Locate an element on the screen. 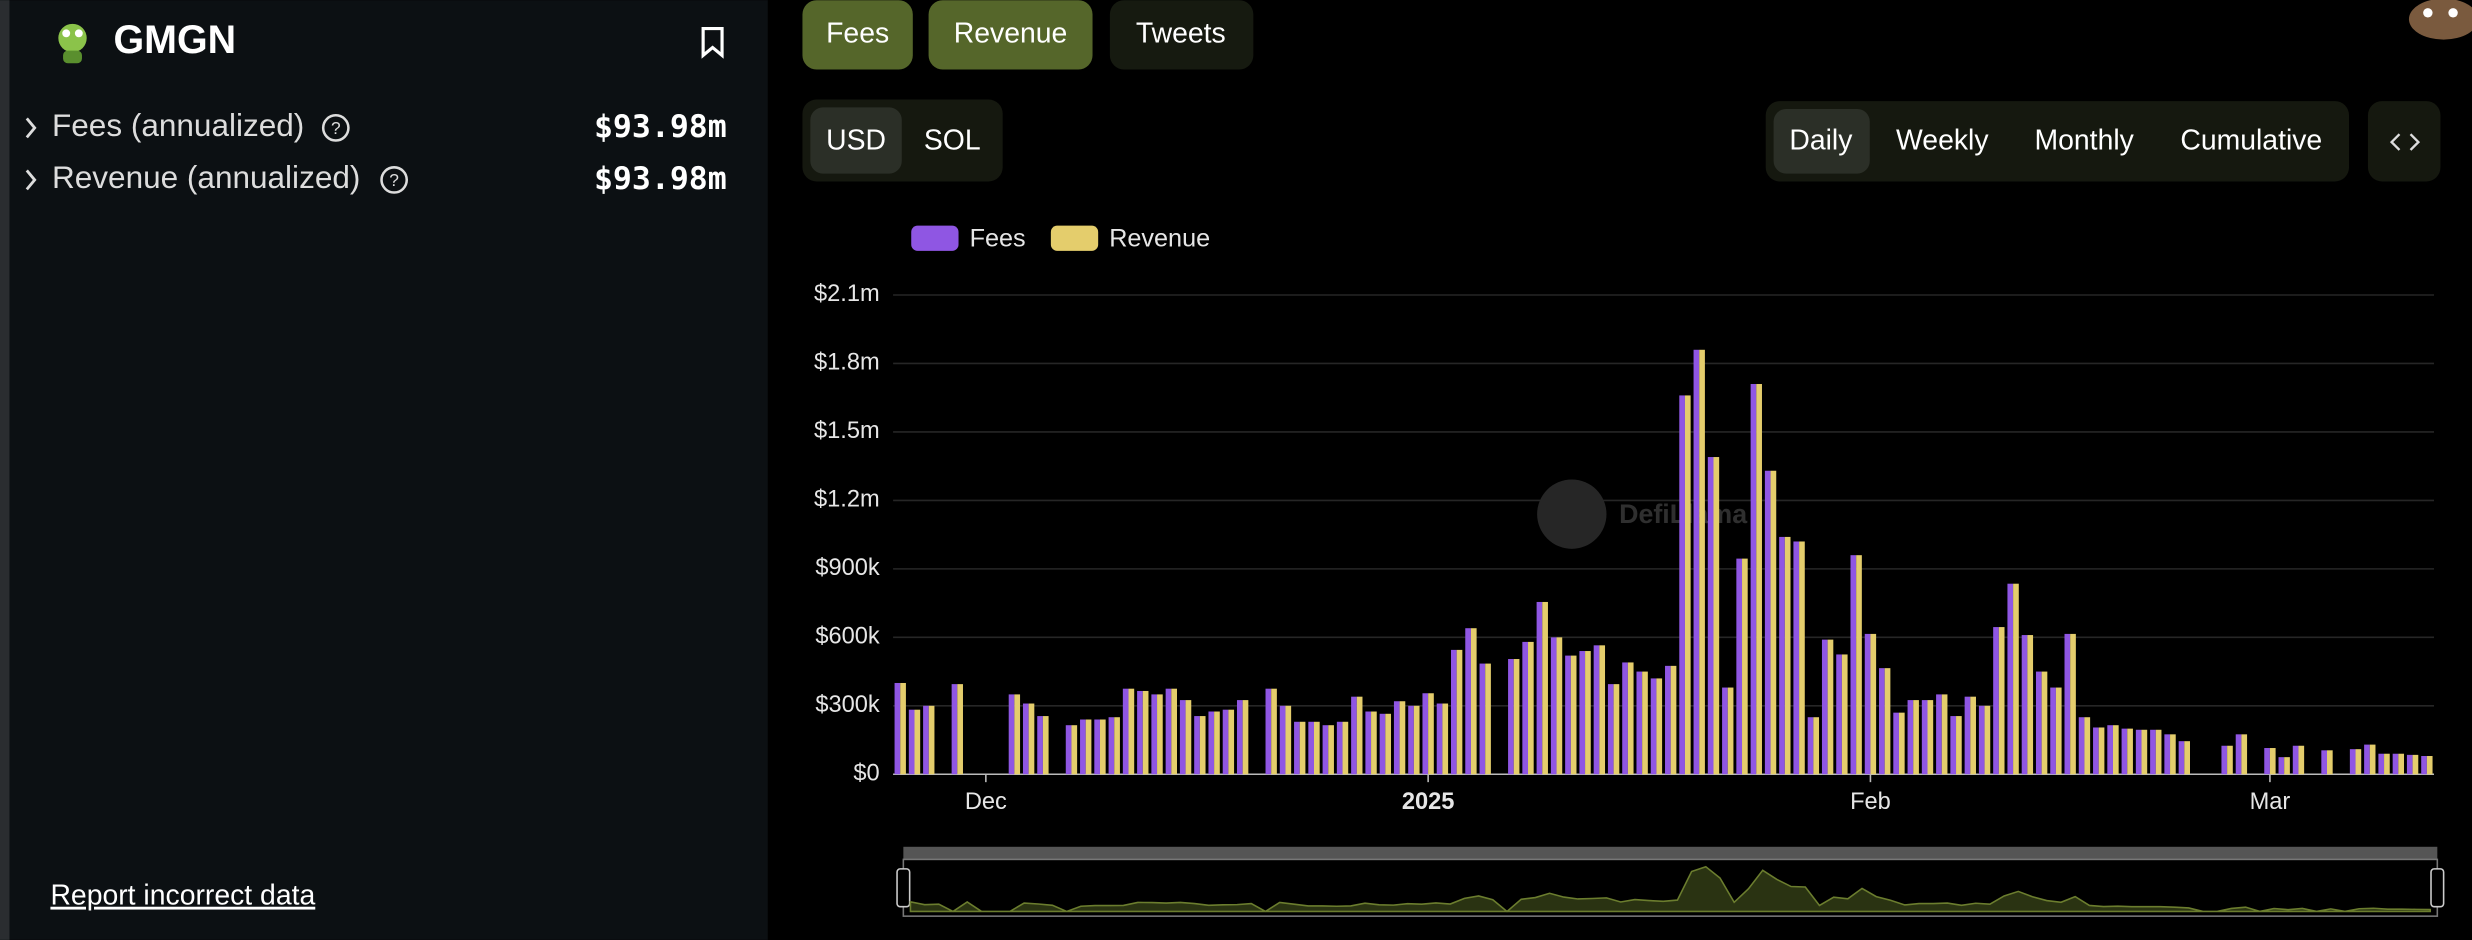 The height and width of the screenshot is (940, 2472). bookmark-icon is located at coordinates (712, 42).